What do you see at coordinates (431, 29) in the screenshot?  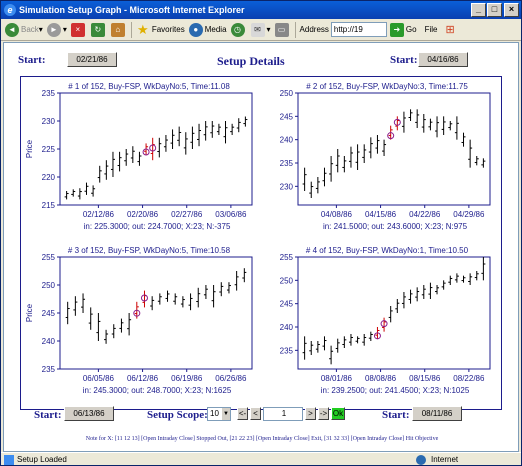 I see `file-menu: File` at bounding box center [431, 29].